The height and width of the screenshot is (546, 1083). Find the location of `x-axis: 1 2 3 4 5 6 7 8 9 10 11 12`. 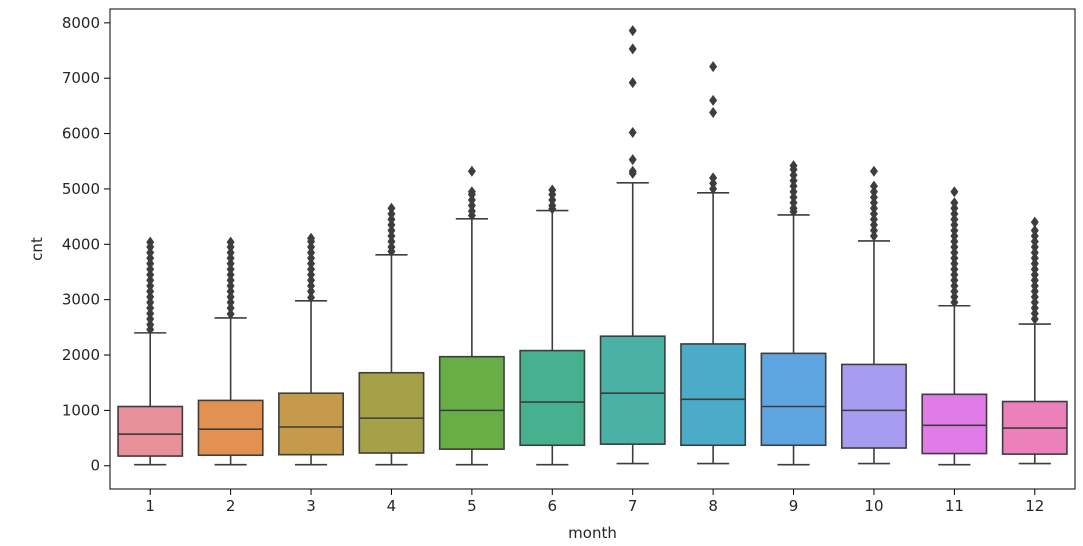

x-axis: 1 2 3 4 5 6 7 8 9 10 11 12 is located at coordinates (594, 502).